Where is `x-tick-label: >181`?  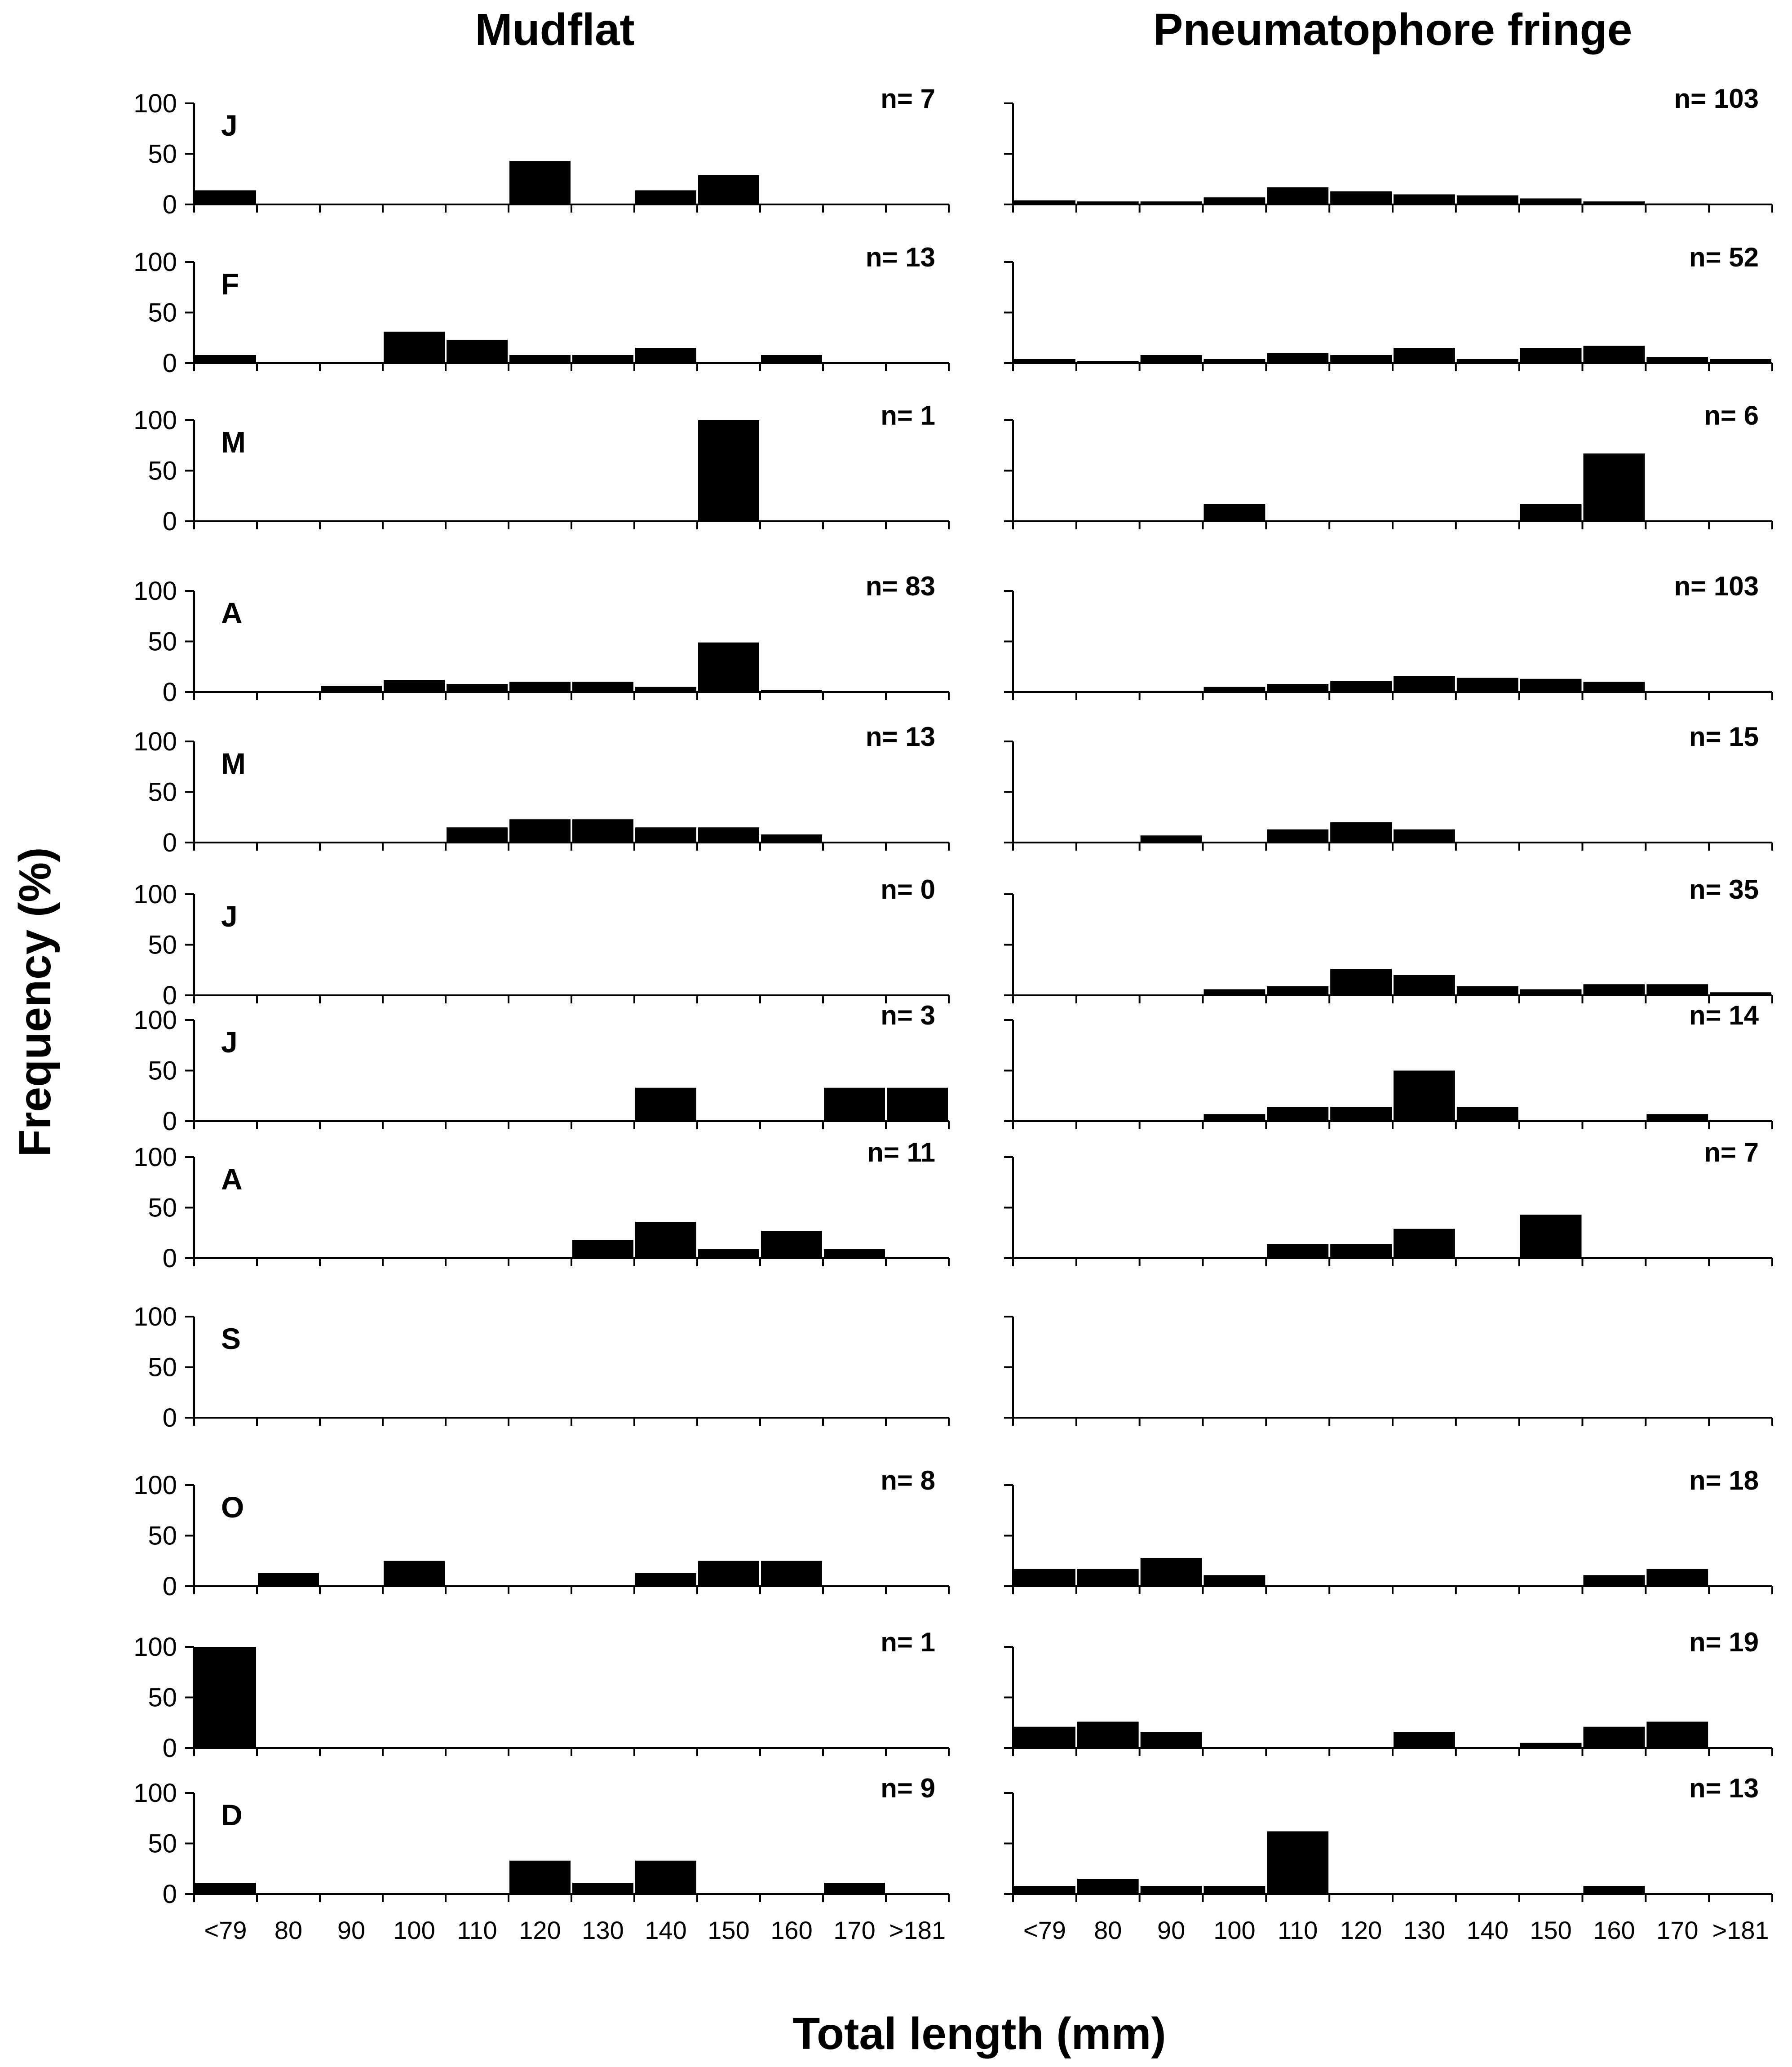 x-tick-label: >181 is located at coordinates (1740, 1930).